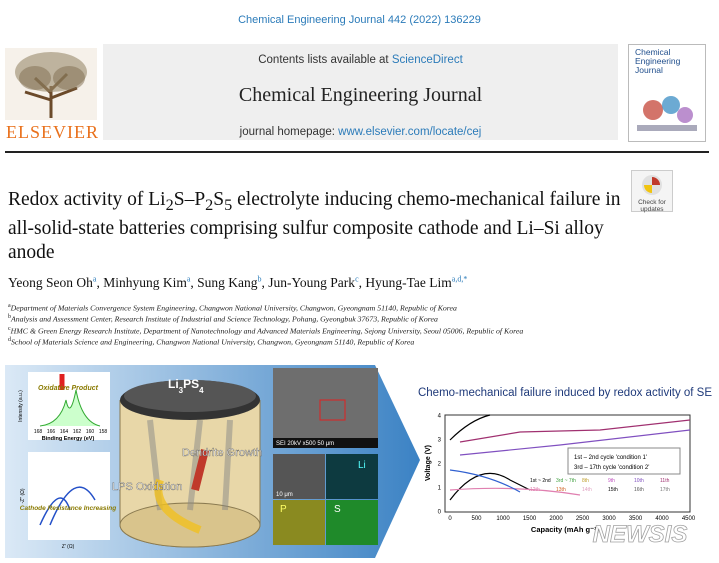 The height and width of the screenshot is (563, 719). I want to click on cycle-label: 9th, so click(611, 481).